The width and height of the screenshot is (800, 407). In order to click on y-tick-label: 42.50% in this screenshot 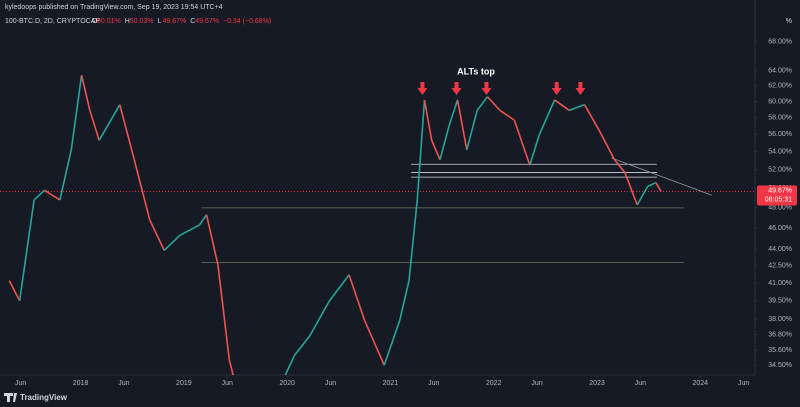, I will do `click(780, 266)`.